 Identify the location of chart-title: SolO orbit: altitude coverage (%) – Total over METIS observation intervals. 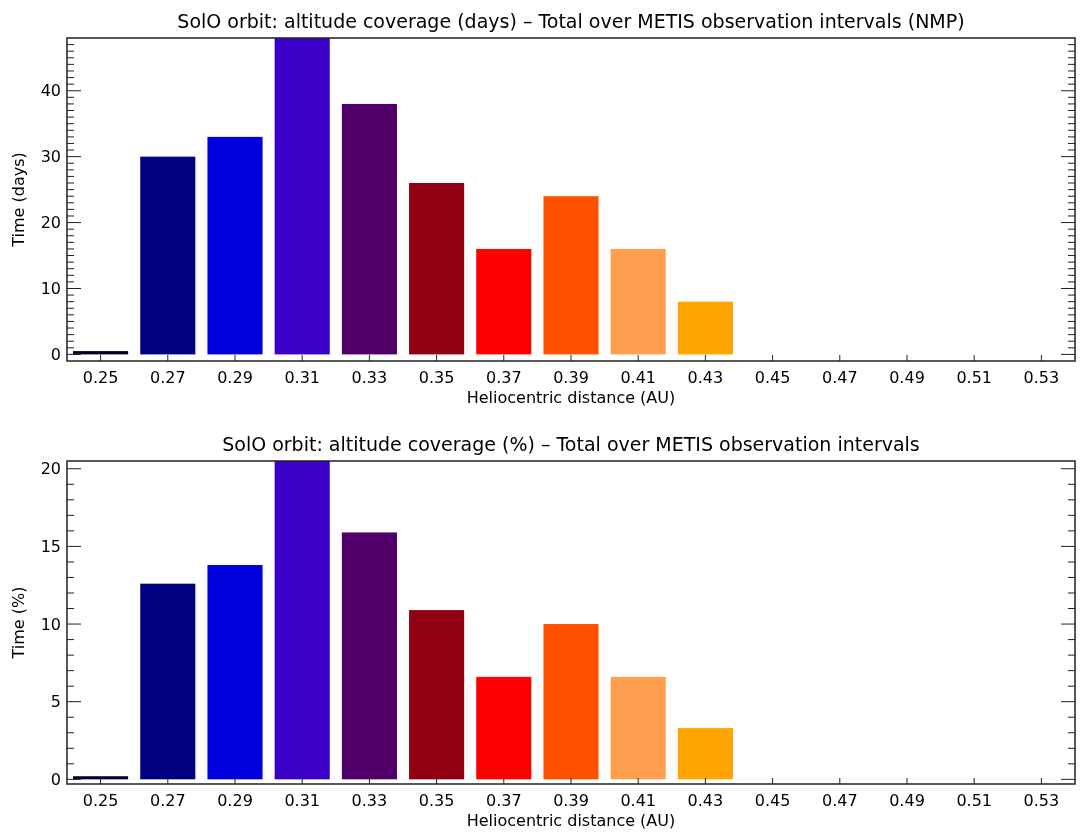
(571, 444).